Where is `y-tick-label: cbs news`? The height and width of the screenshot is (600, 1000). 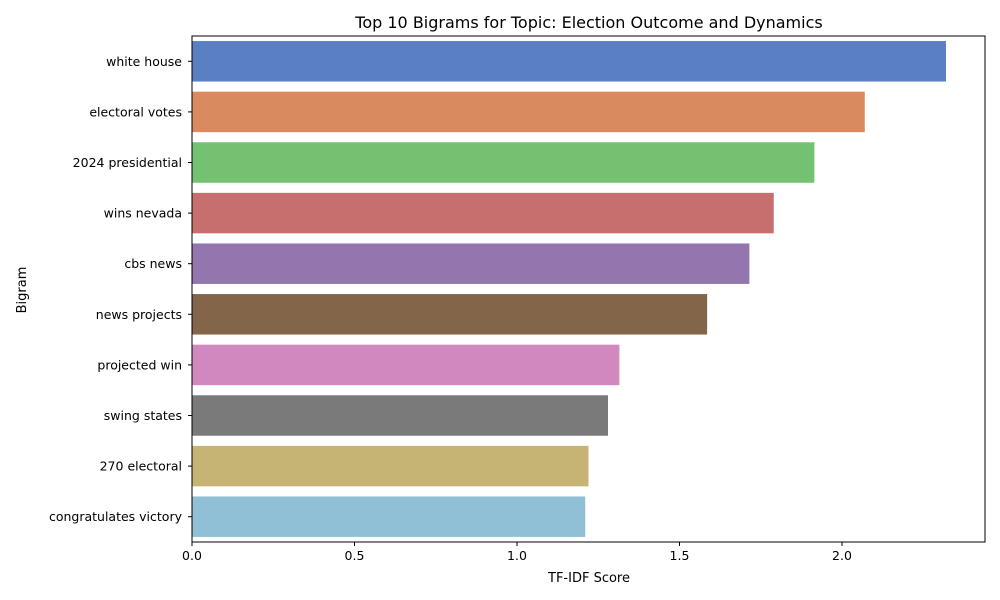
y-tick-label: cbs news is located at coordinates (153, 263).